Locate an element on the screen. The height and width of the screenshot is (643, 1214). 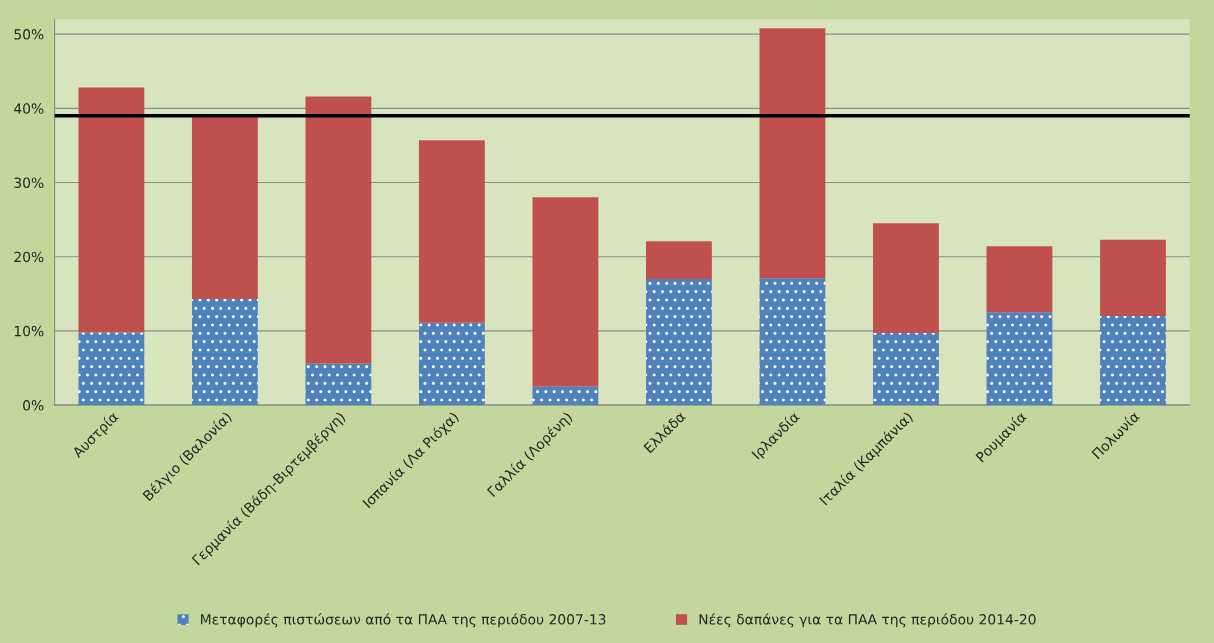
legend-label: Μεταφορές πιστώσεων από τα ΠΑΑ της περιόδου 2007-13 is located at coordinates (403, 620).